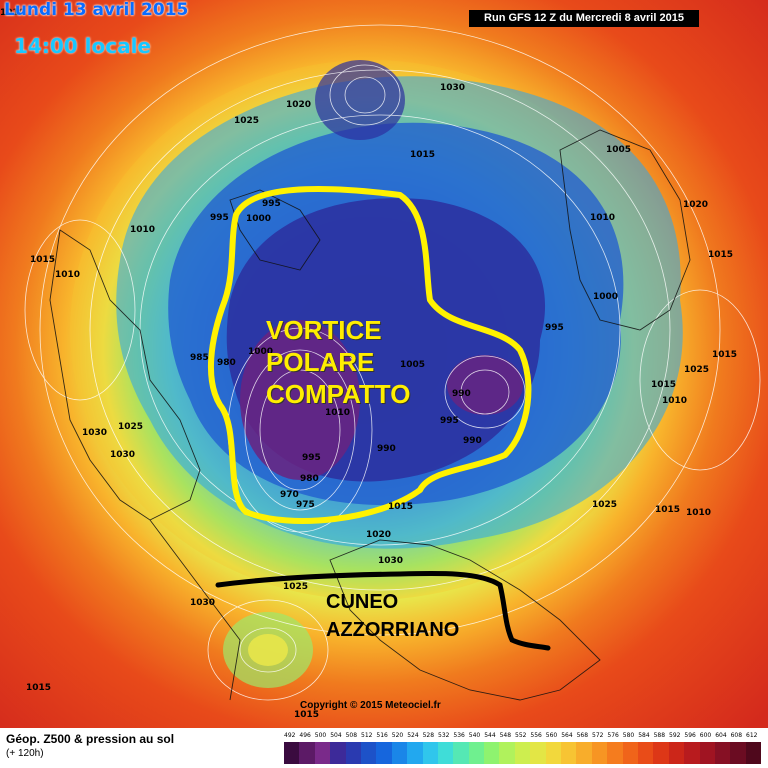  Describe the element at coordinates (490, 735) in the screenshot. I see `scale-value: 544` at that location.